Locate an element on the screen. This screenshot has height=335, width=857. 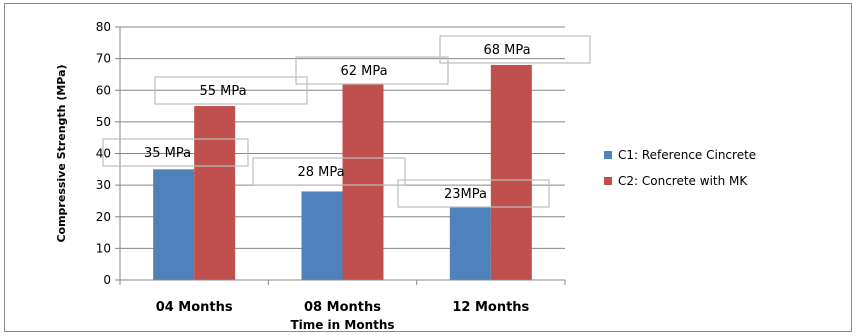
y-tick-label: 80 is located at coordinates (103, 27).